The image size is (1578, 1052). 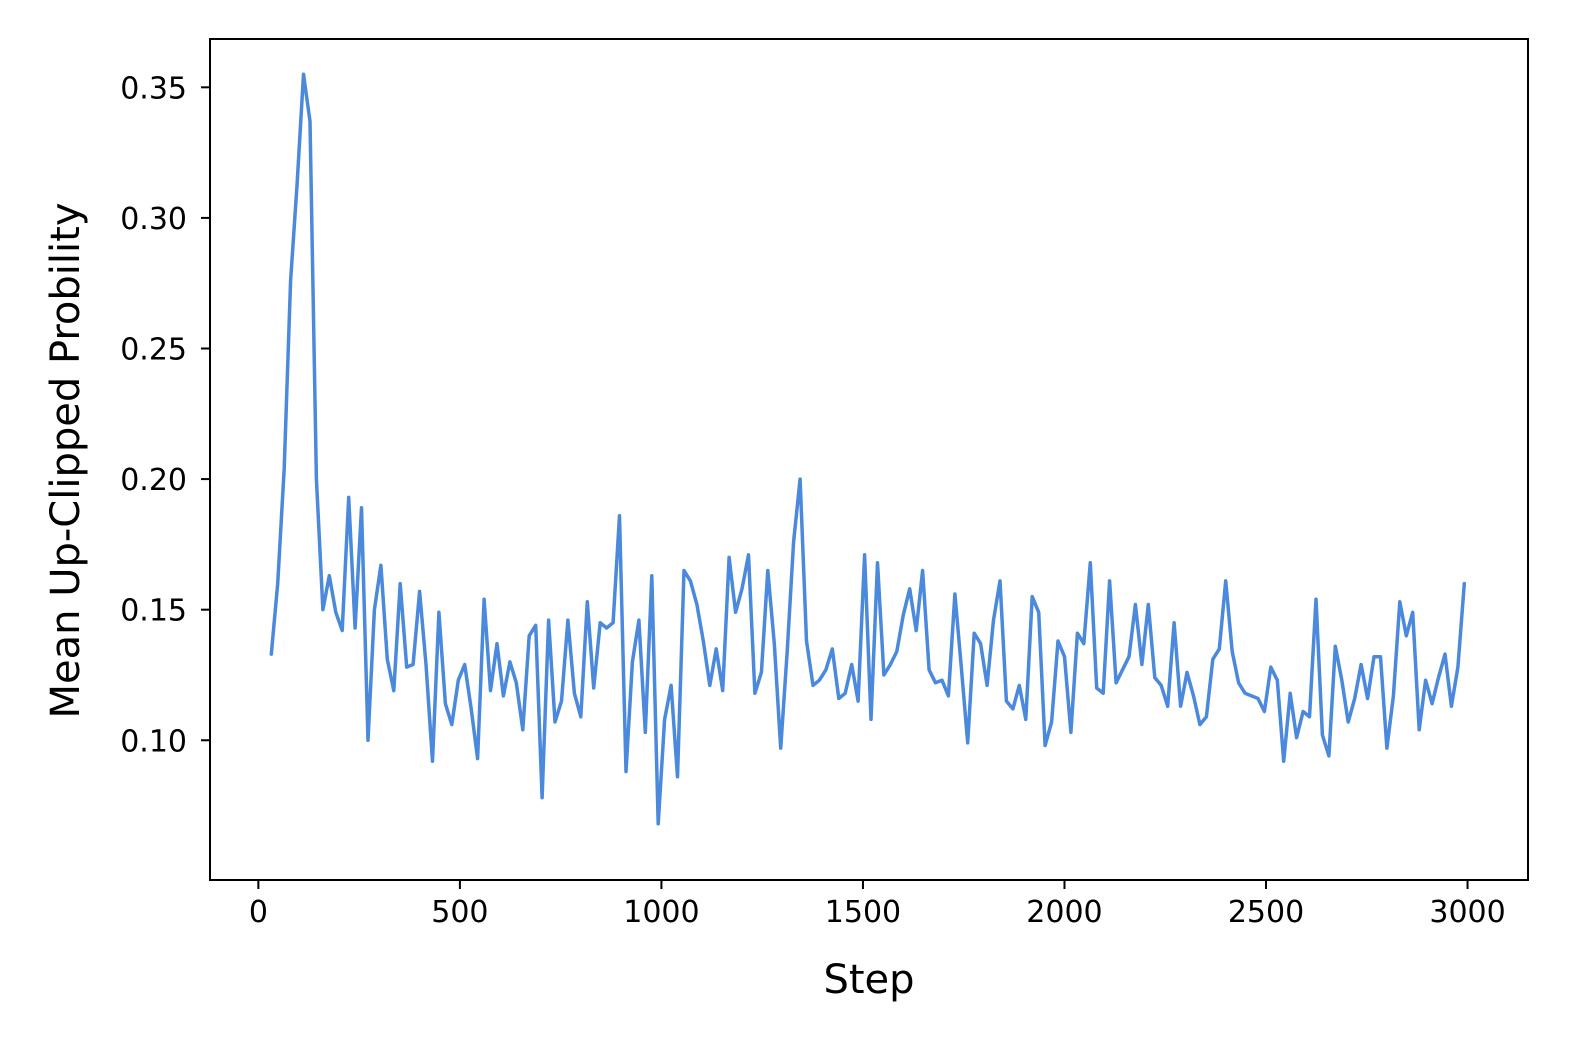 I want to click on x-axis: 0 500 1000 1500 2000 2500 3000, so click(x=877, y=905).